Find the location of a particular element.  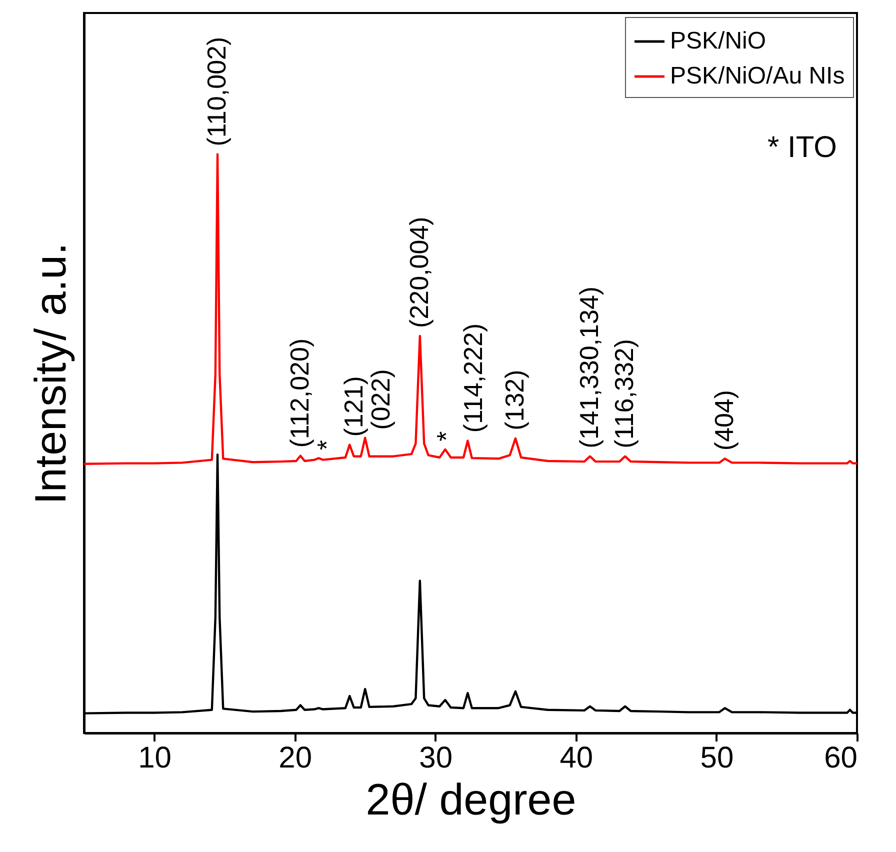

annotation: (121) is located at coordinates (353, 406).